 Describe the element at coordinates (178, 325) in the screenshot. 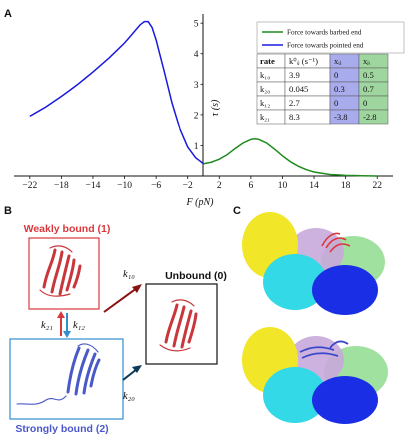

I see `unbound-protein-image` at that location.